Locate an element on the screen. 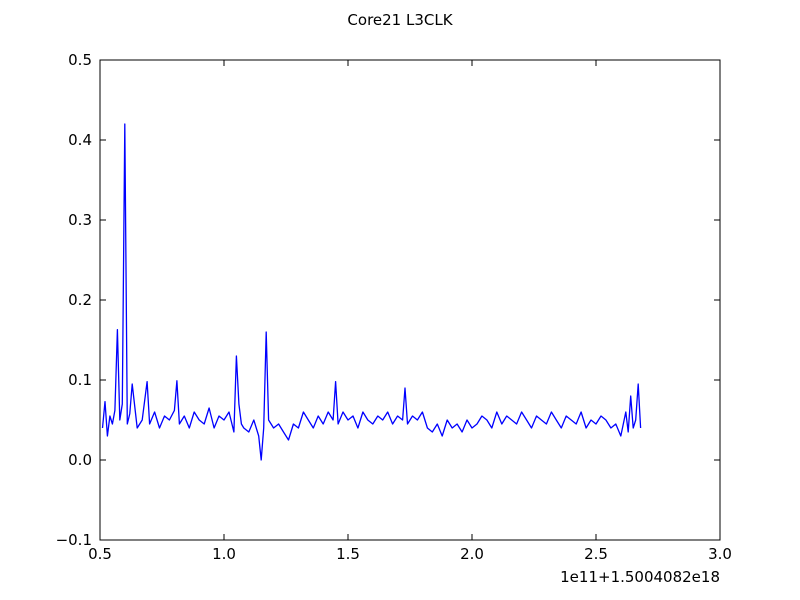 Image resolution: width=800 pixels, height=600 pixels. x-tick-label: 2.5 is located at coordinates (596, 554).